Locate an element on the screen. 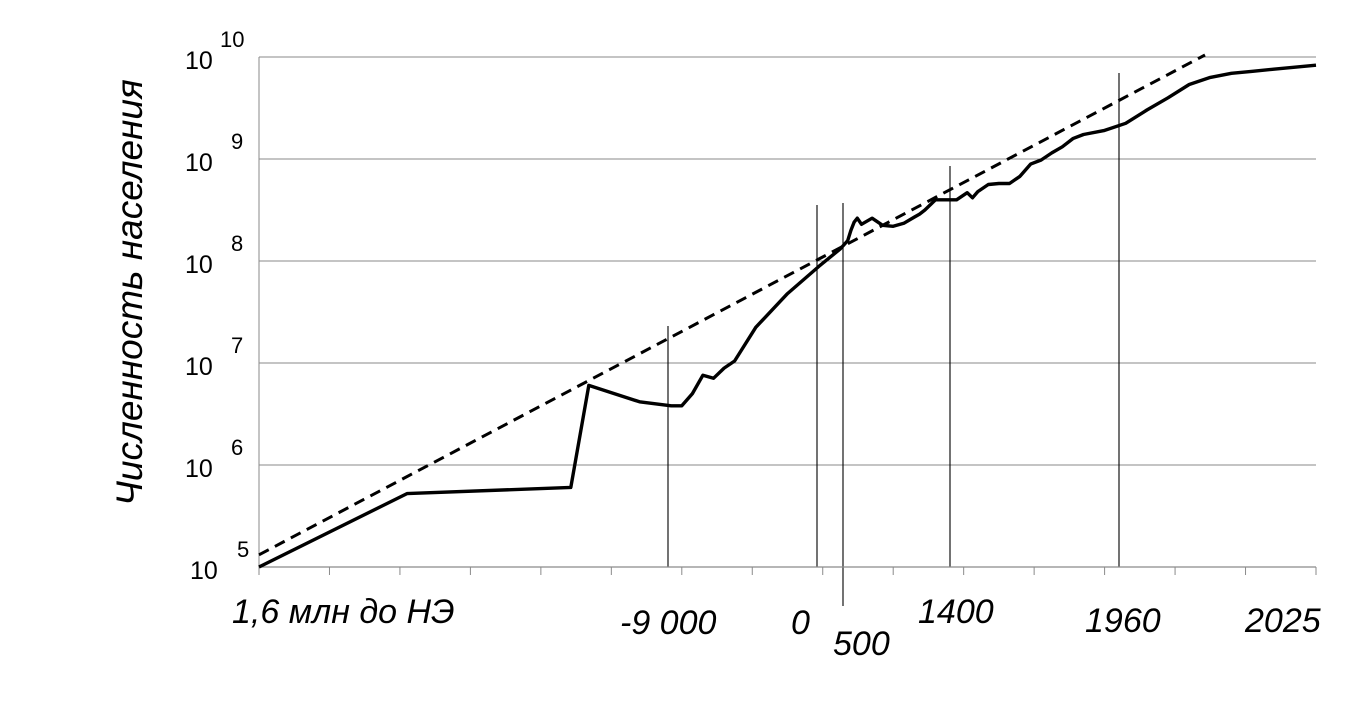 The width and height of the screenshot is (1353, 718). x-tick-label: 1400 is located at coordinates (956, 612).